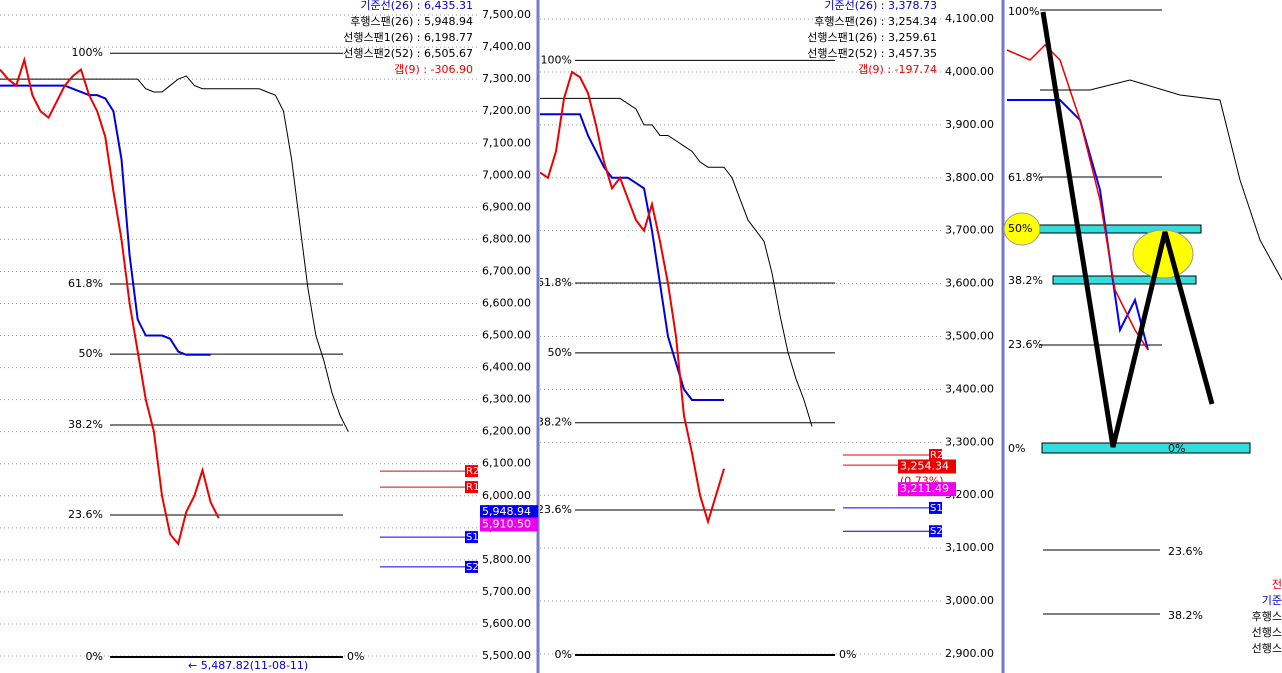 The image size is (1282, 673). I want to click on y-tick-label: 6,000.00, so click(506, 495).